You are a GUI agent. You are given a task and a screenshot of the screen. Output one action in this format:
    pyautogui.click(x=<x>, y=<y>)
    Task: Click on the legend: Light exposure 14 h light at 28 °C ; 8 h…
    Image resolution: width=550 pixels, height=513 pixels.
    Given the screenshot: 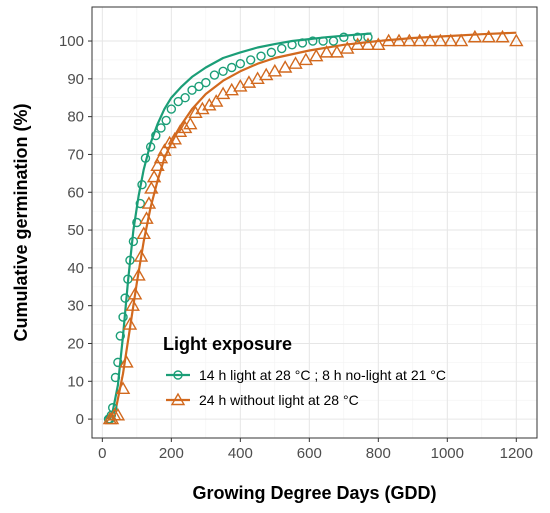 What is the action you would take?
    pyautogui.click(x=304, y=371)
    